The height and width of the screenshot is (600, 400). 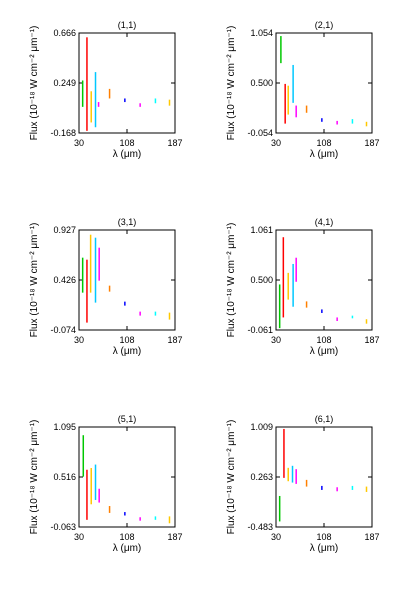 What do you see at coordinates (260, 527) in the screenshot?
I see `y-tick-label: -0.483` at bounding box center [260, 527].